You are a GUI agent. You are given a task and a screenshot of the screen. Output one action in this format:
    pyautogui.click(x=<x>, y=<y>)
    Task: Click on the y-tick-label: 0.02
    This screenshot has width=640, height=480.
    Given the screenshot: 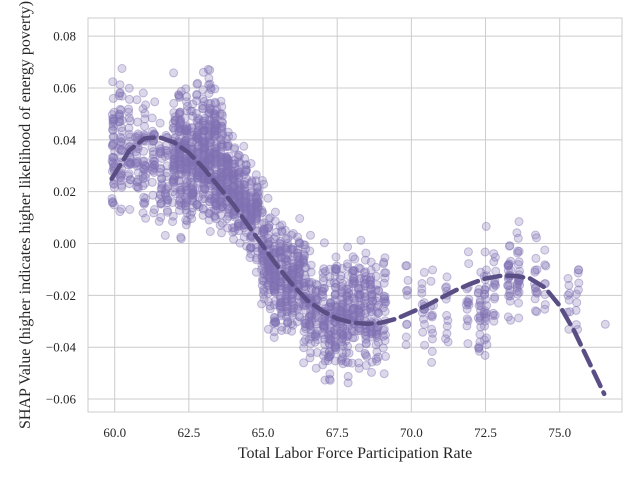 What is the action you would take?
    pyautogui.click(x=64, y=191)
    